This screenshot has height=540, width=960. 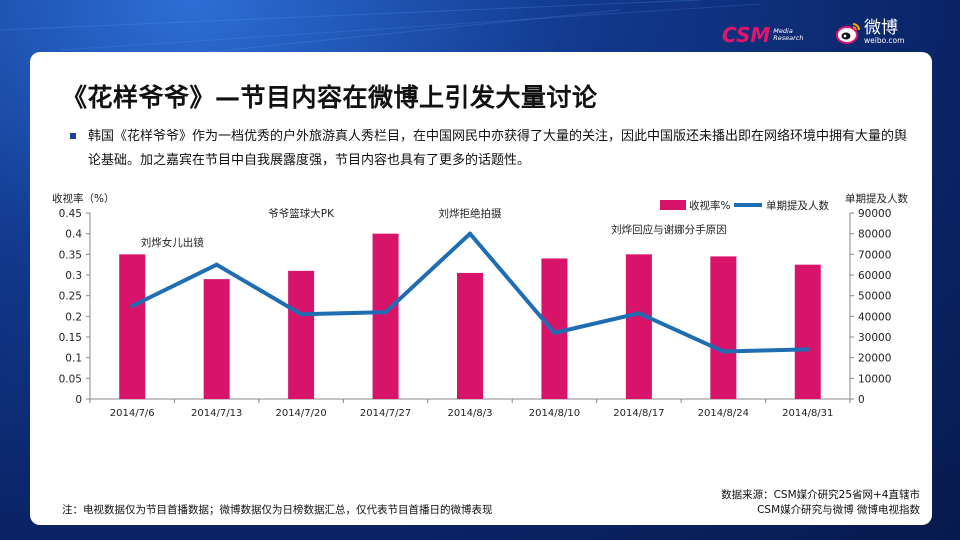 What do you see at coordinates (70, 379) in the screenshot?
I see `left-tick-label: 0.05` at bounding box center [70, 379].